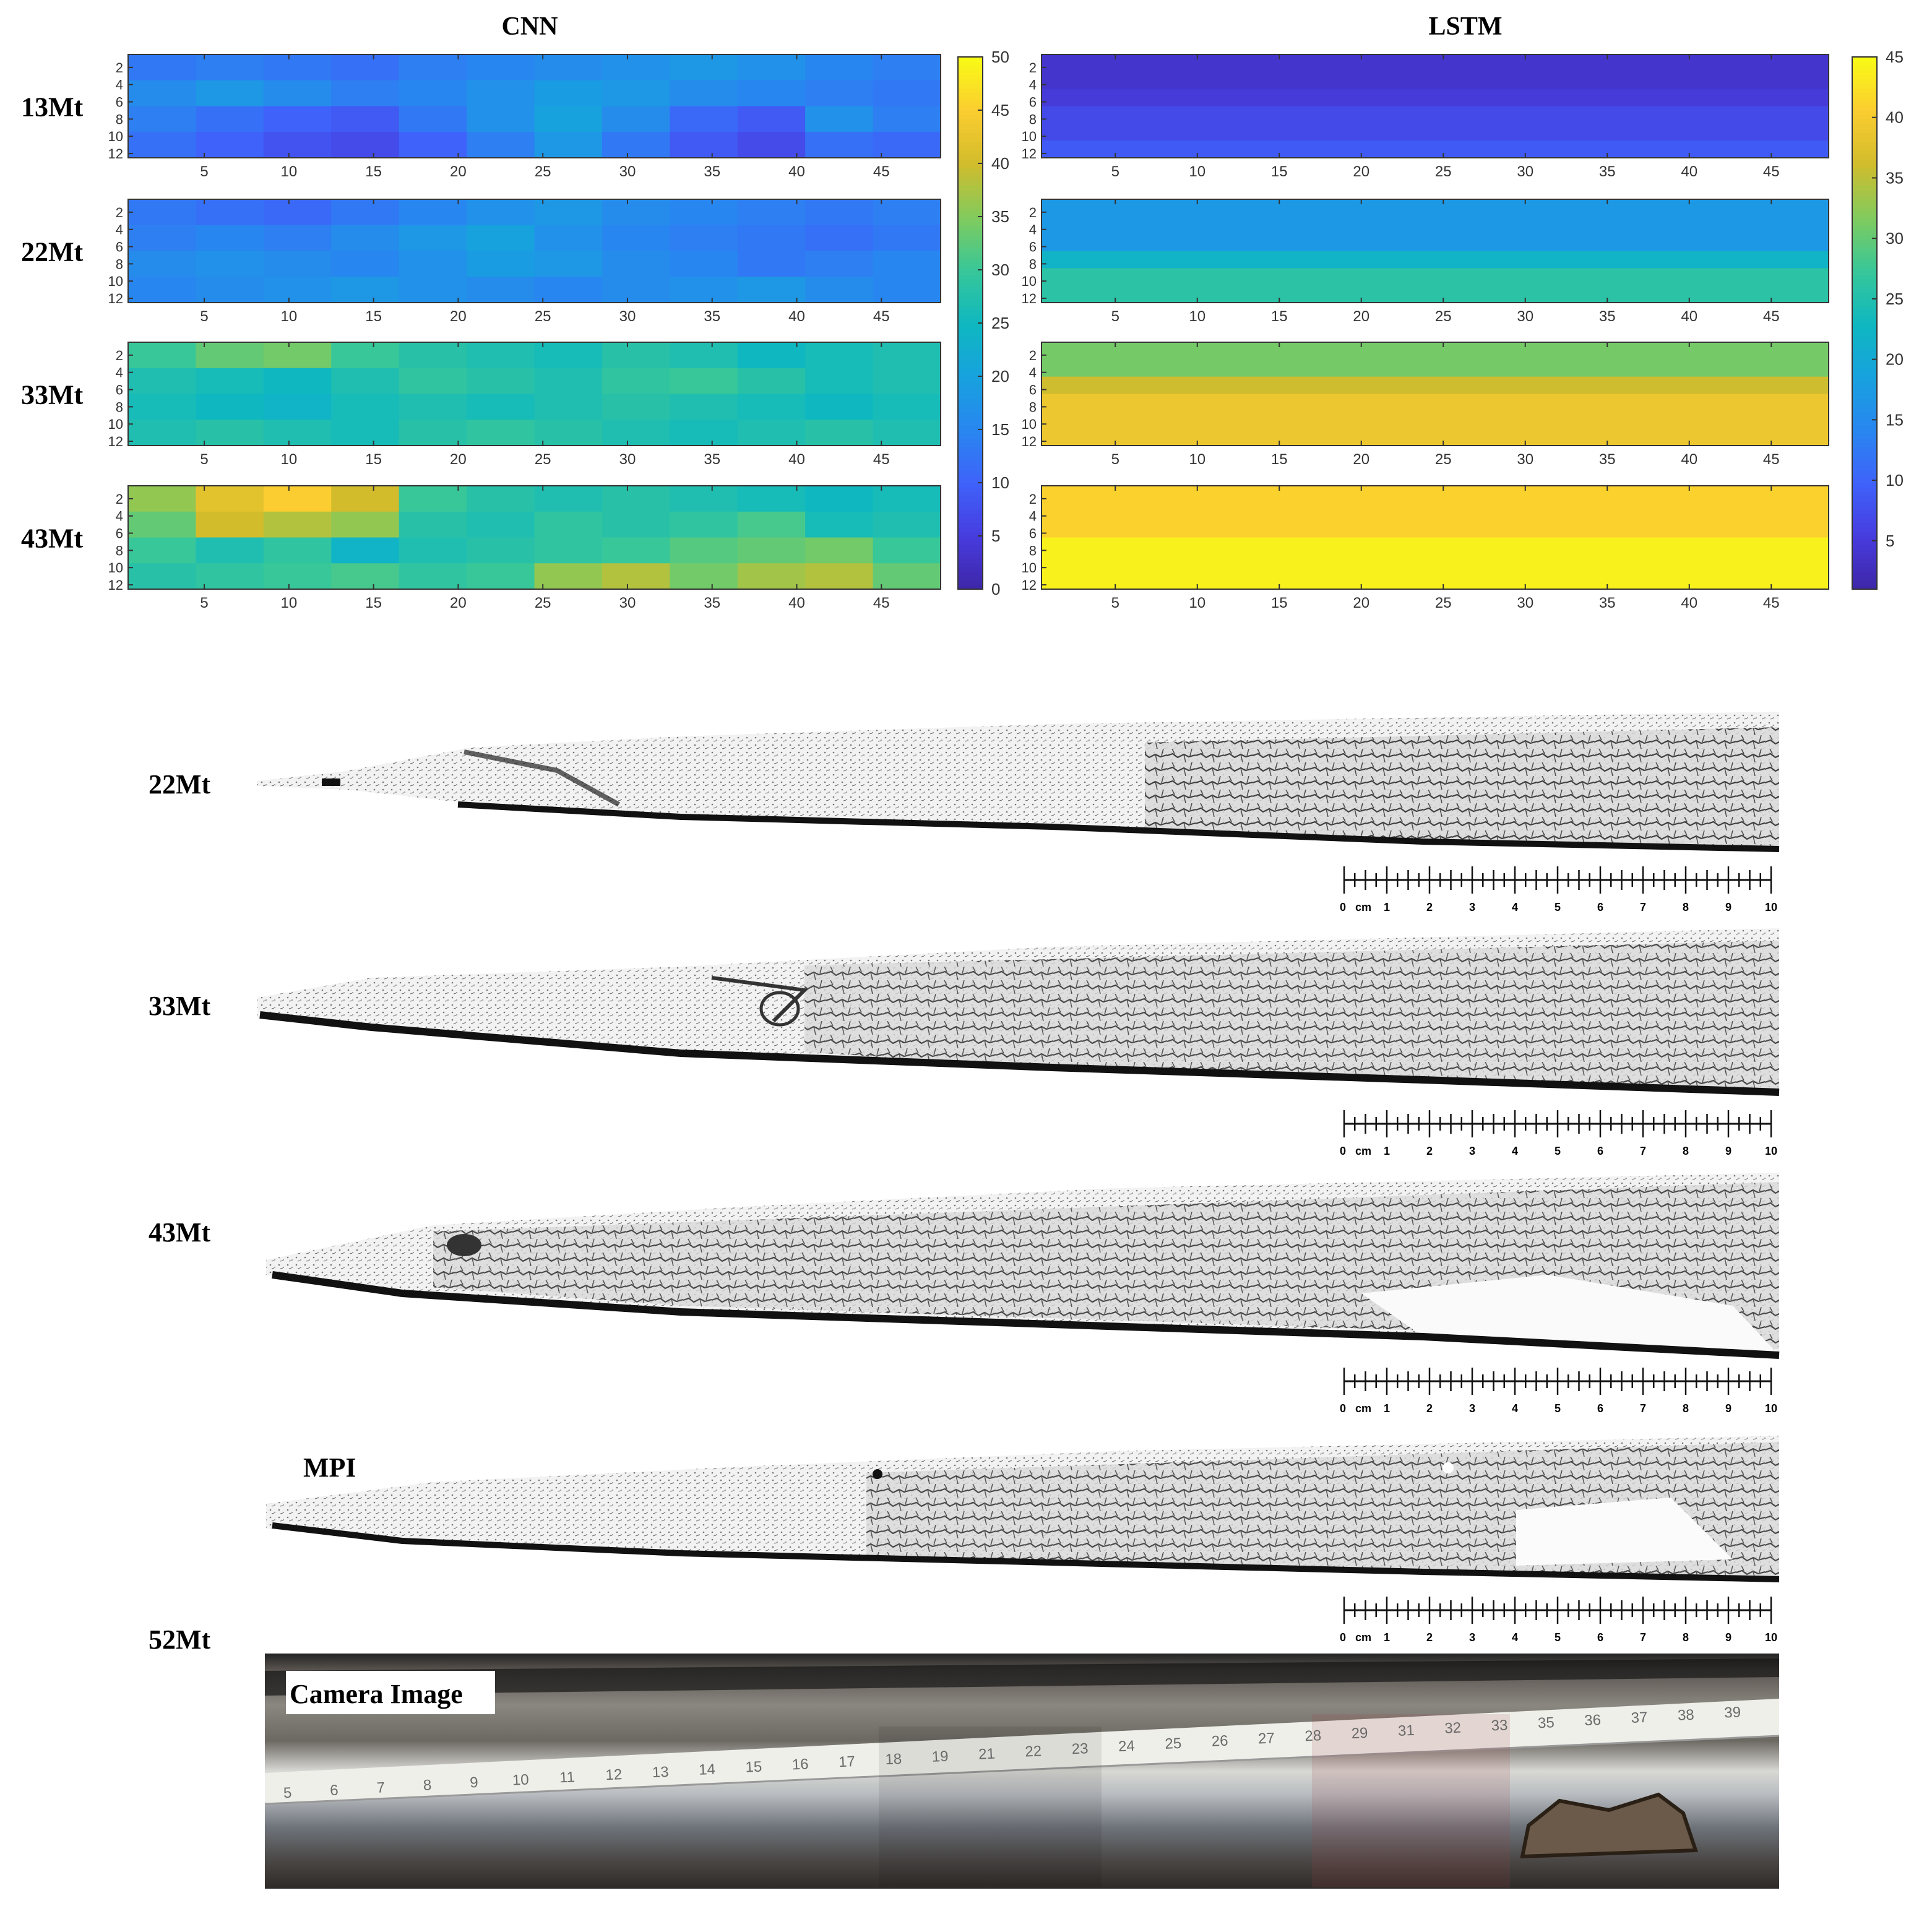  Describe the element at coordinates (1558, 907) in the screenshot. I see `scale-tick-label: 5` at that location.